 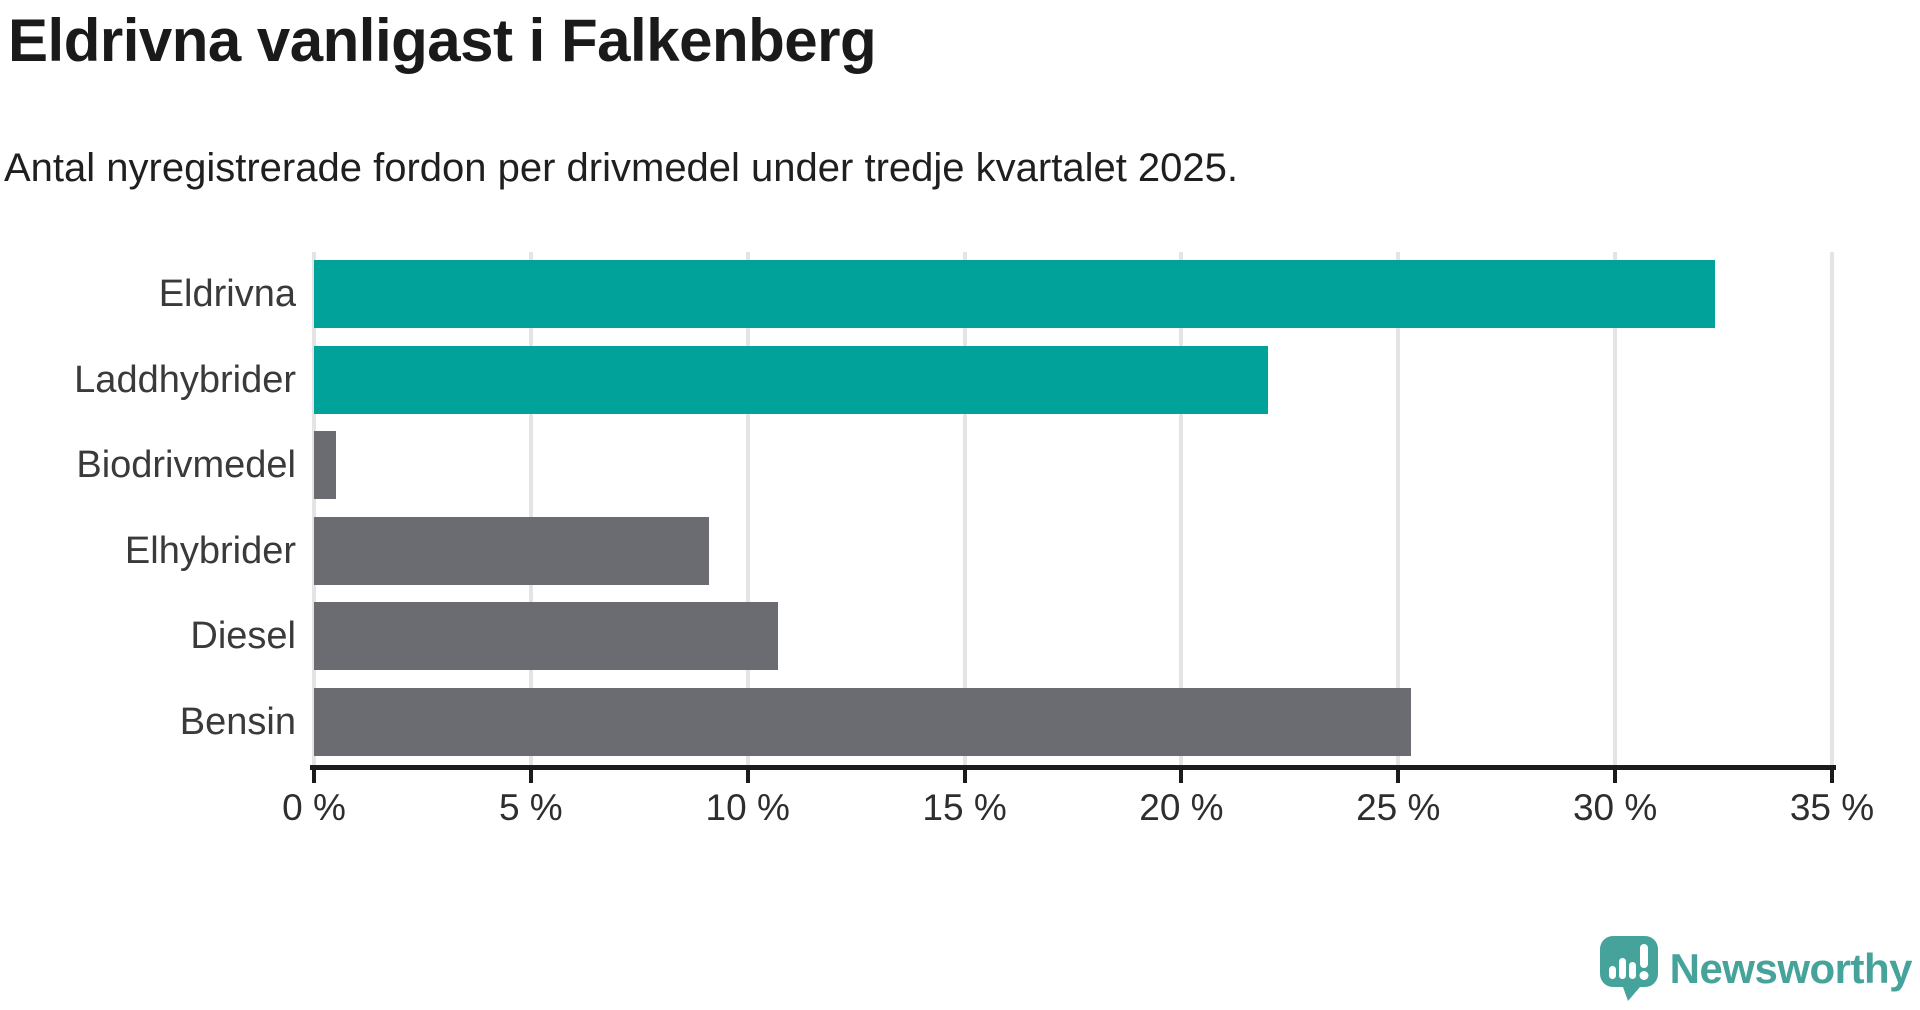 I want to click on category-label-elhybrider: Elhybrider, so click(x=210, y=551).